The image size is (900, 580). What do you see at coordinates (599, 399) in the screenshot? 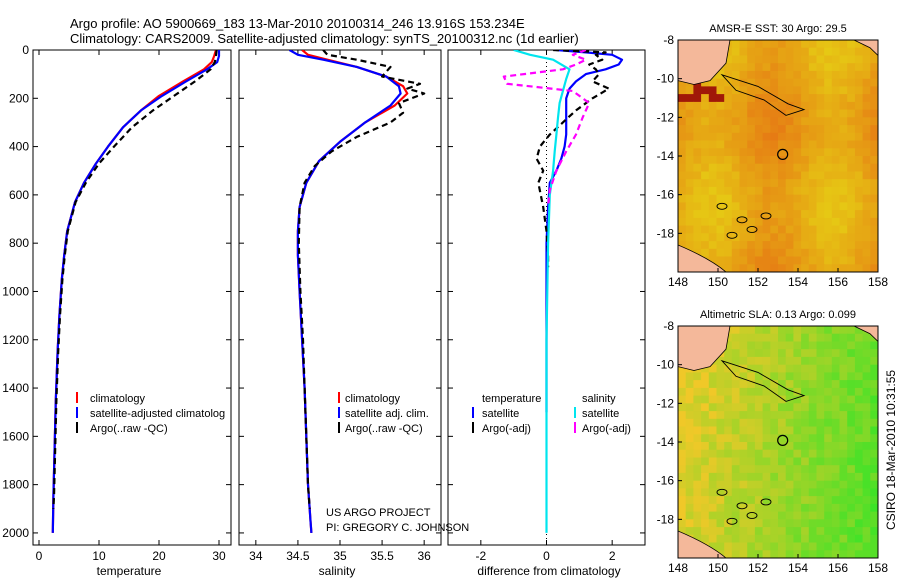
I see `legend-salinity-header: salinity` at bounding box center [599, 399].